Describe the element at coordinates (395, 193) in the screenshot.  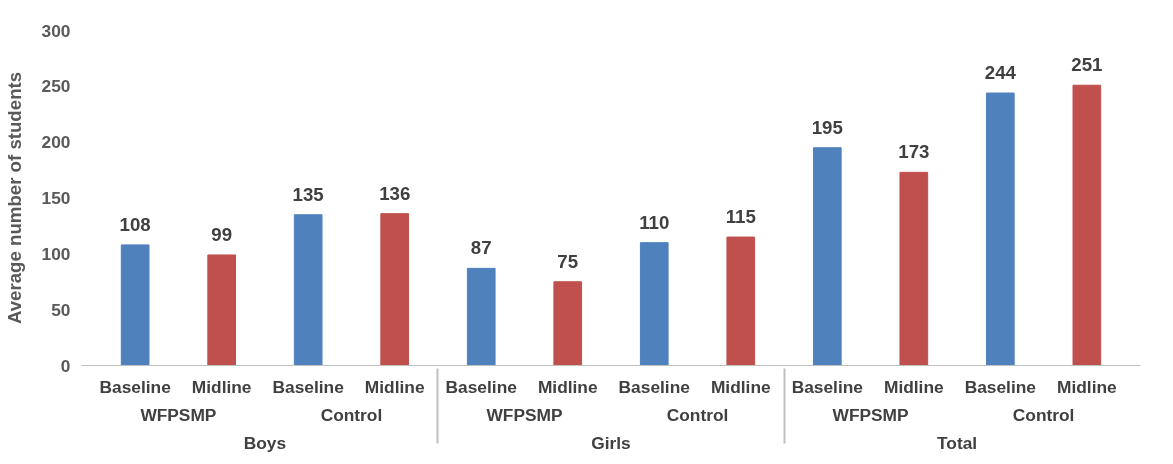
I see `data-label: 136` at that location.